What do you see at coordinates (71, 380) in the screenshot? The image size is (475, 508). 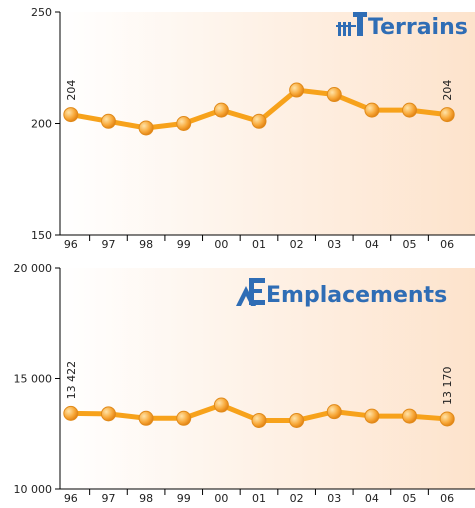 I see `value-label: 13 422` at bounding box center [71, 380].